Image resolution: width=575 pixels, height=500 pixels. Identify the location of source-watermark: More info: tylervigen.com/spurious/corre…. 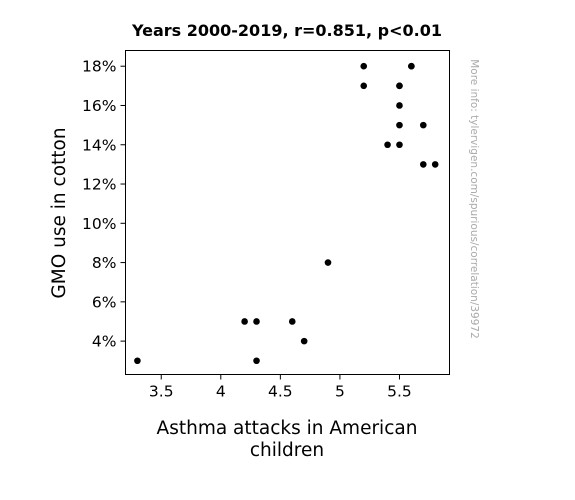
(474, 199).